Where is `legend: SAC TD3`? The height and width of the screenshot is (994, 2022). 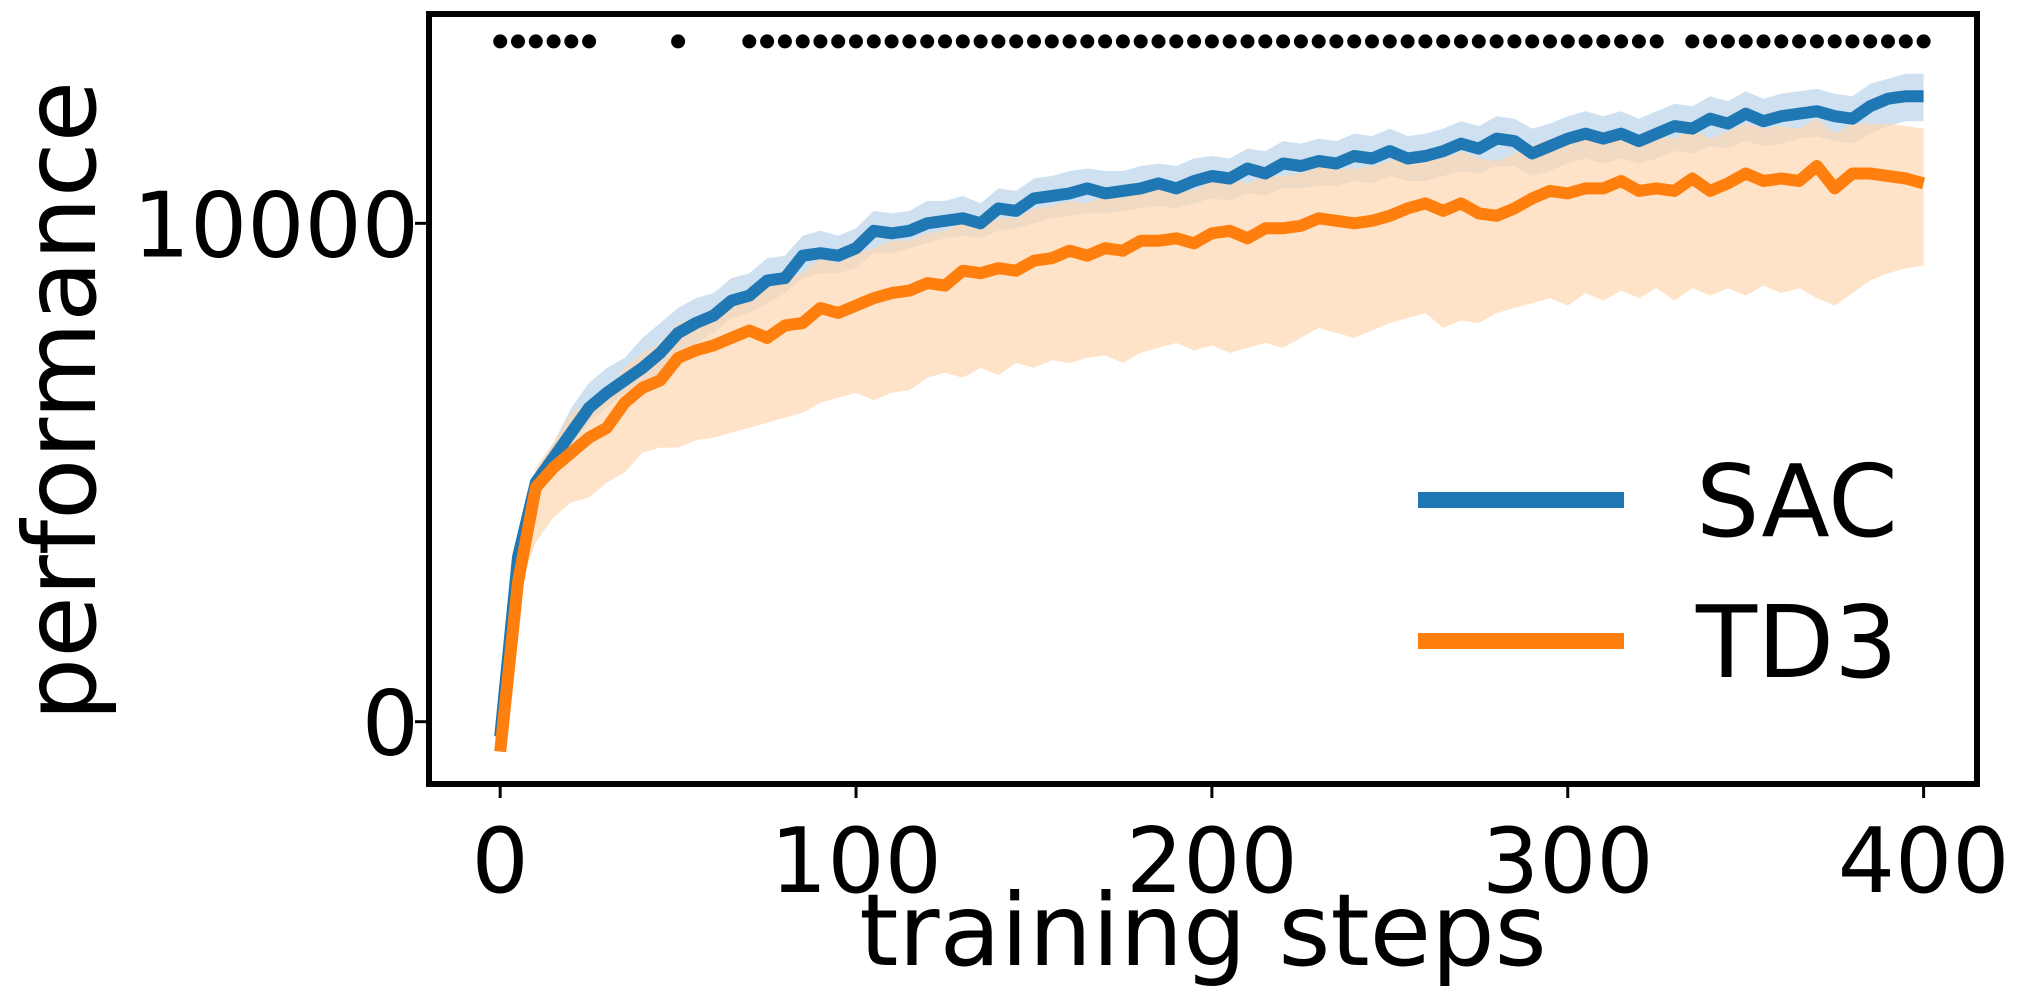 legend: SAC TD3 is located at coordinates (1658, 572).